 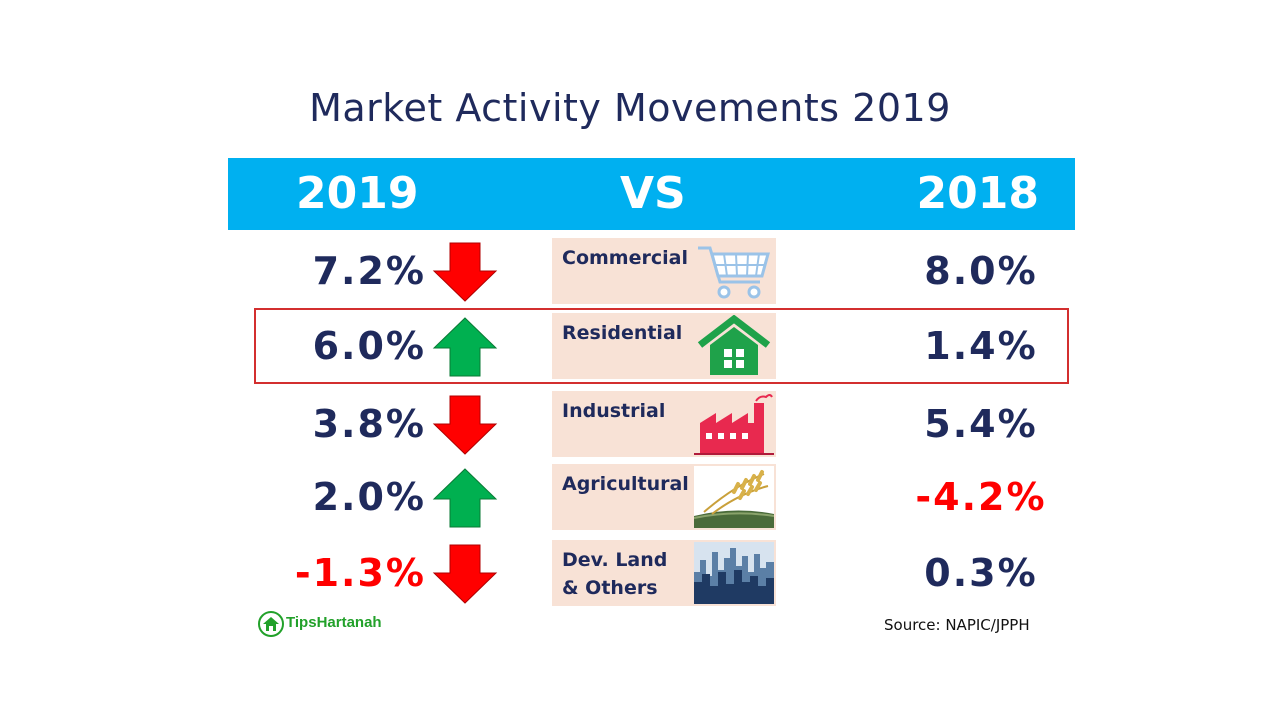 What do you see at coordinates (357, 193) in the screenshot?
I see `header-2019: 2019` at bounding box center [357, 193].